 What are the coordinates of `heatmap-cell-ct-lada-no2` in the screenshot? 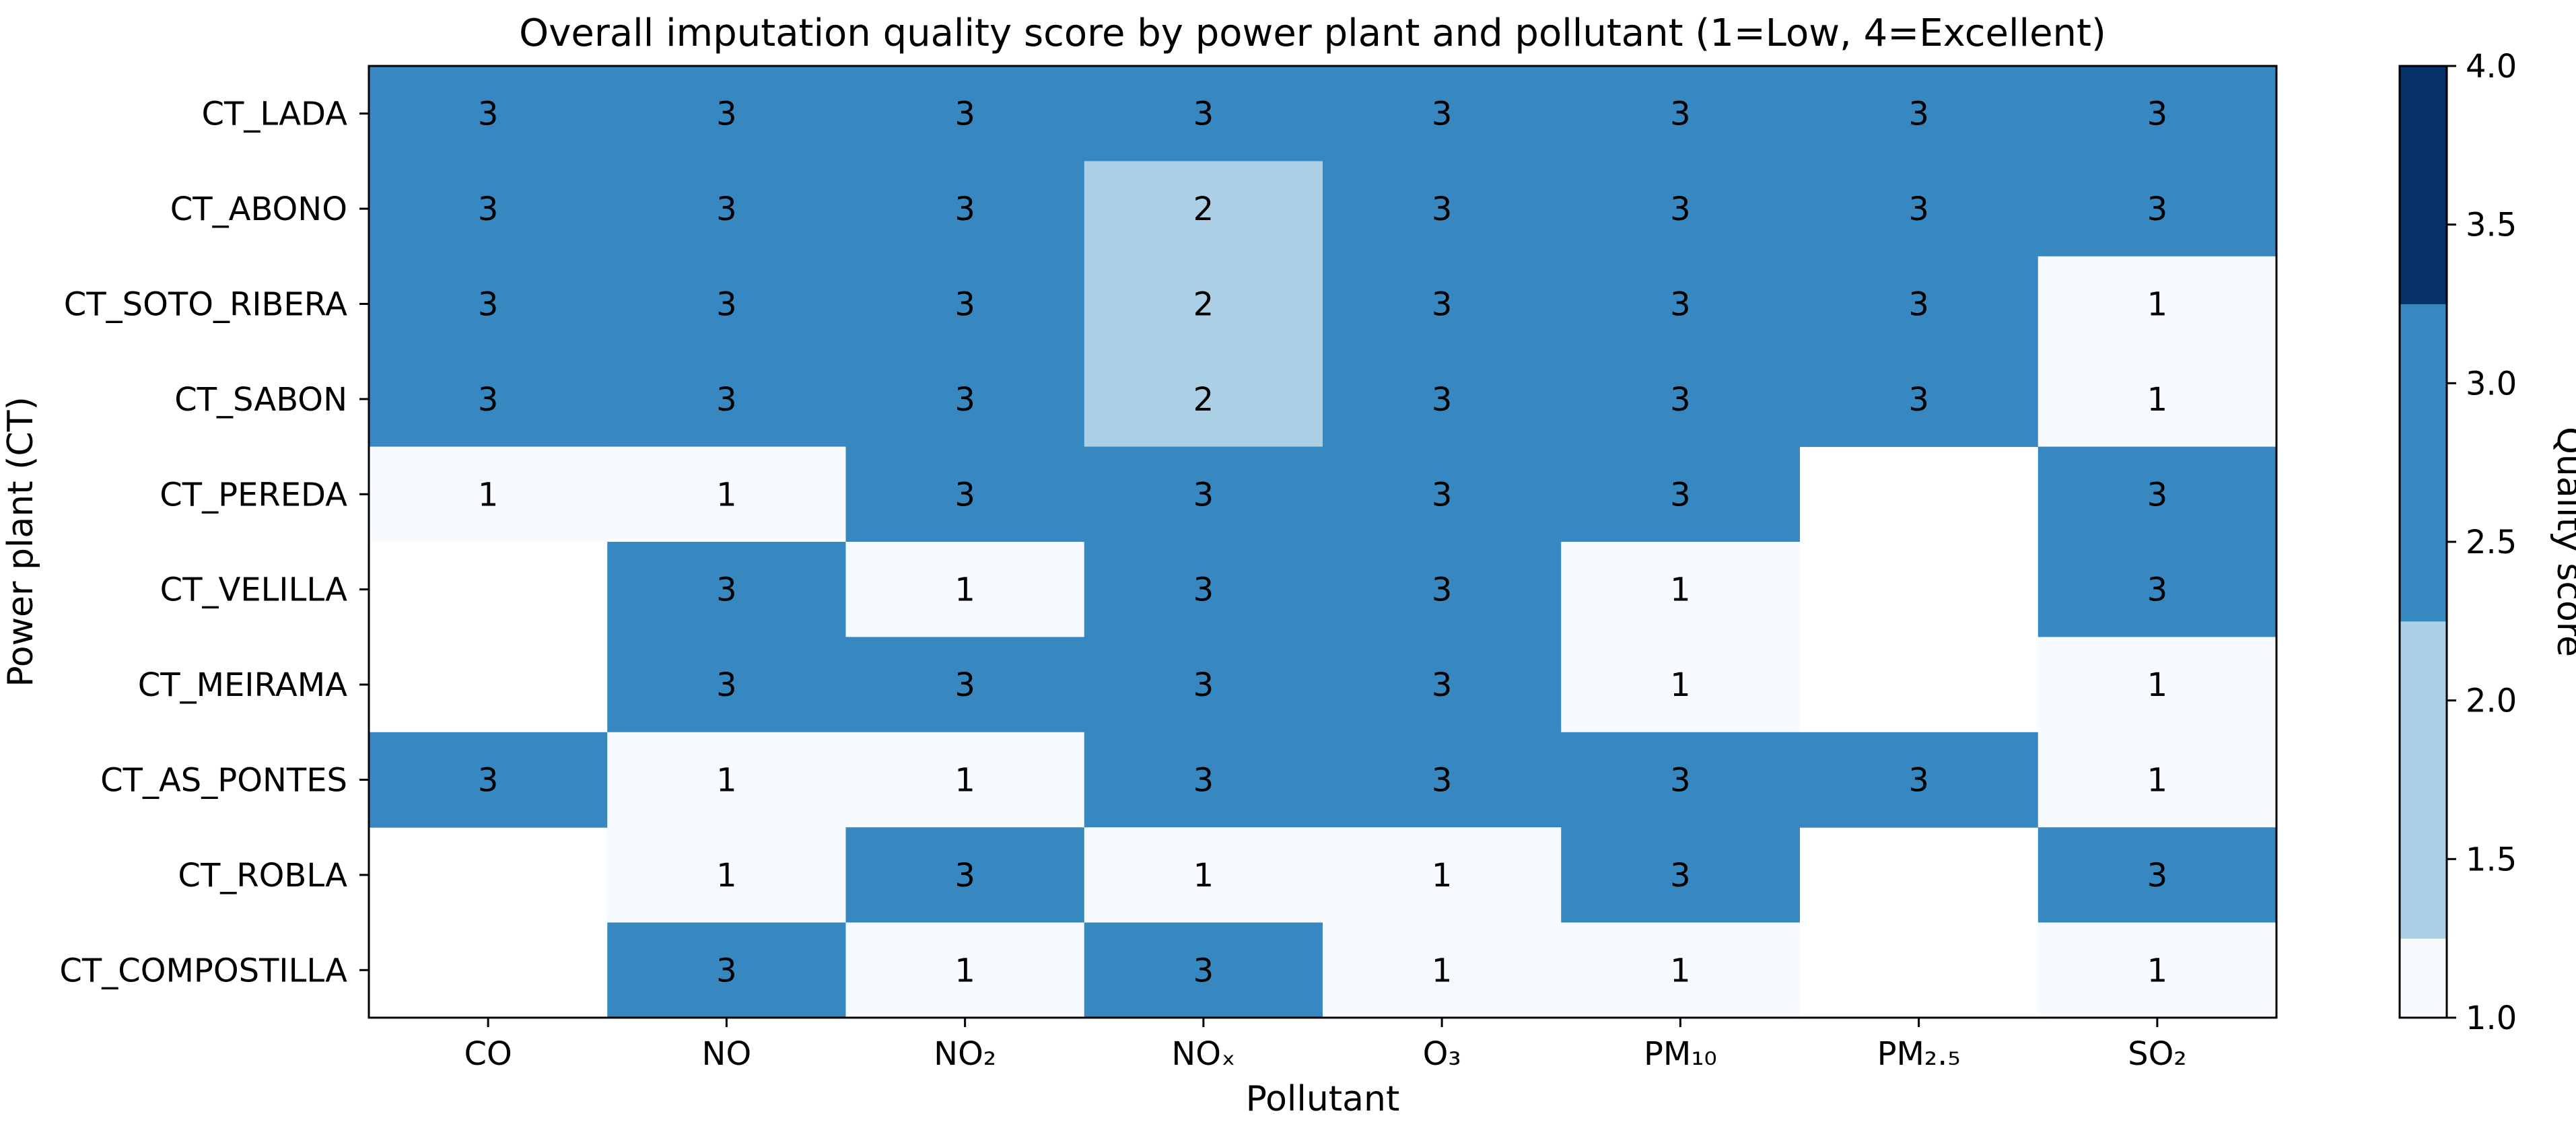 It's located at (965, 114).